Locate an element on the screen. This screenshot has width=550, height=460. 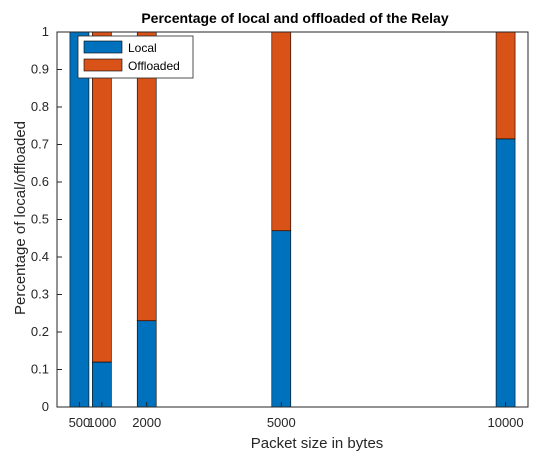
y-tick-label: 0 is located at coordinates (45, 406).